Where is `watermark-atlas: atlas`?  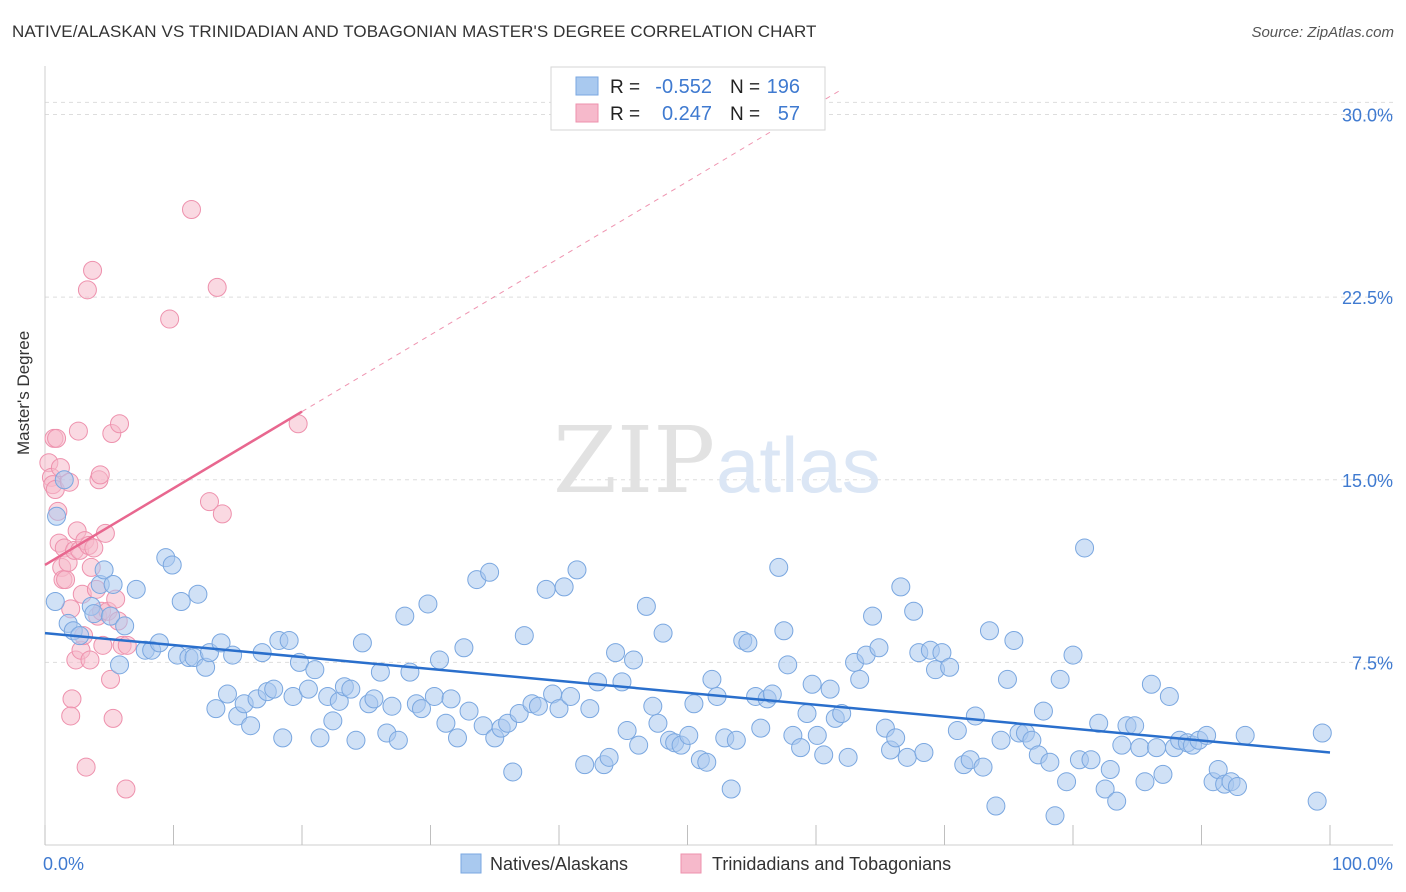
watermark-atlas: atlas is located at coordinates (798, 465).